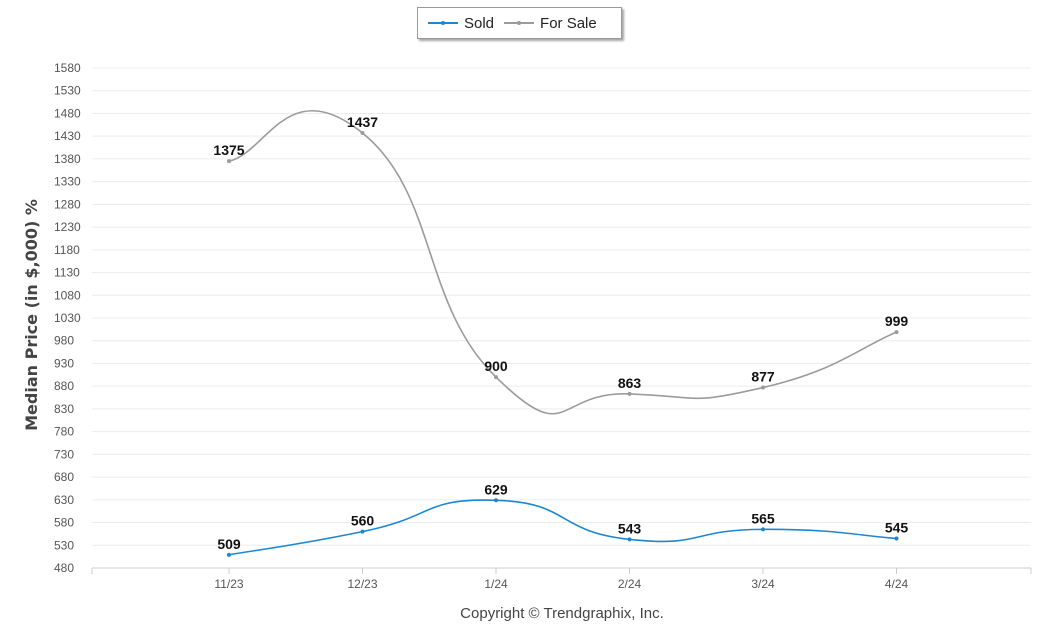 This screenshot has height=637, width=1038. I want to click on y-tick-label: 580, so click(64, 523).